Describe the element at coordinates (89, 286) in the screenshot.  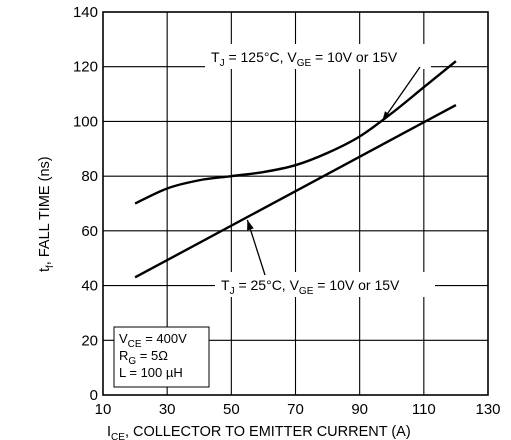
I see `y-tick-label: 40` at that location.